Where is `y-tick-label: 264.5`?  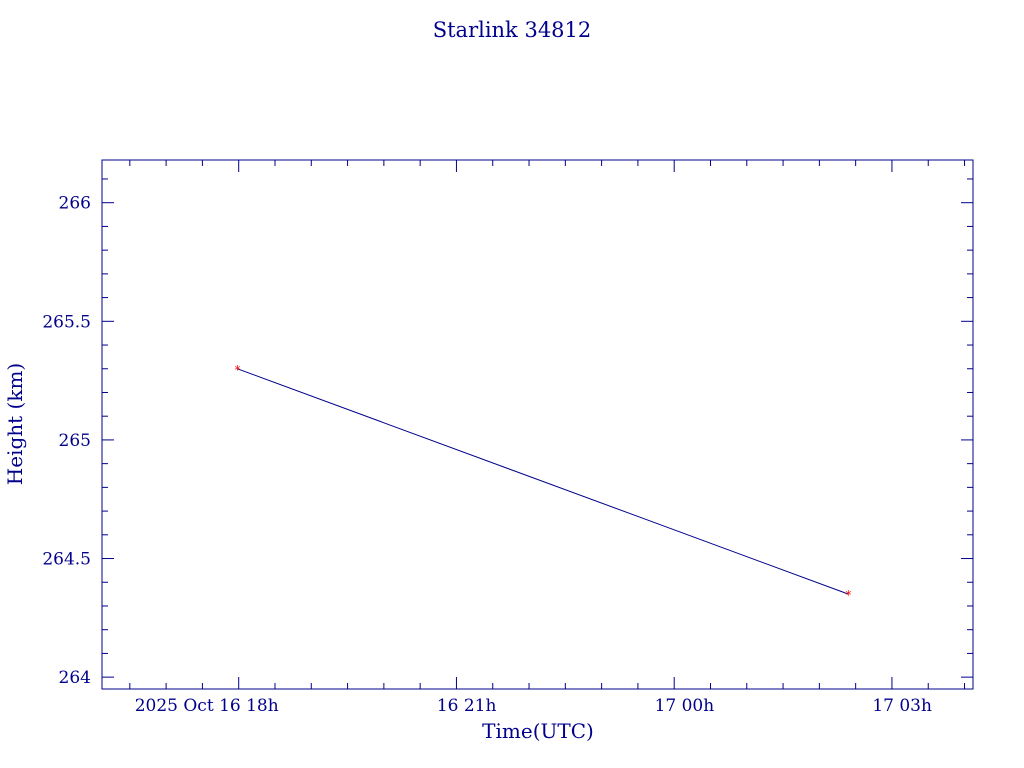
y-tick-label: 264.5 is located at coordinates (66, 560).